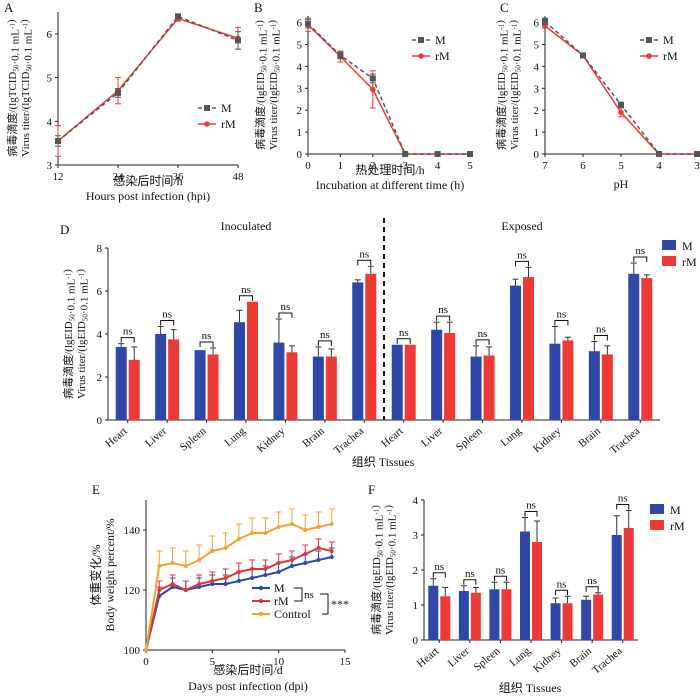  What do you see at coordinates (100, 421) in the screenshot?
I see `y-tick-label: 0` at bounding box center [100, 421].